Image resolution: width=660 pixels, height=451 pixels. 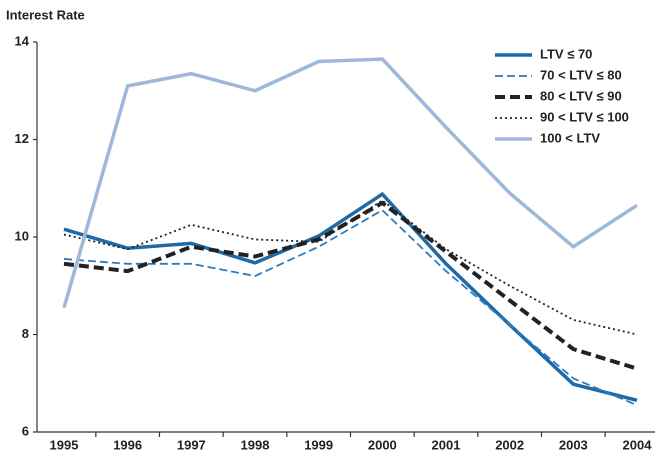 I want to click on legend-label: 100 < LTV, so click(x=570, y=137).